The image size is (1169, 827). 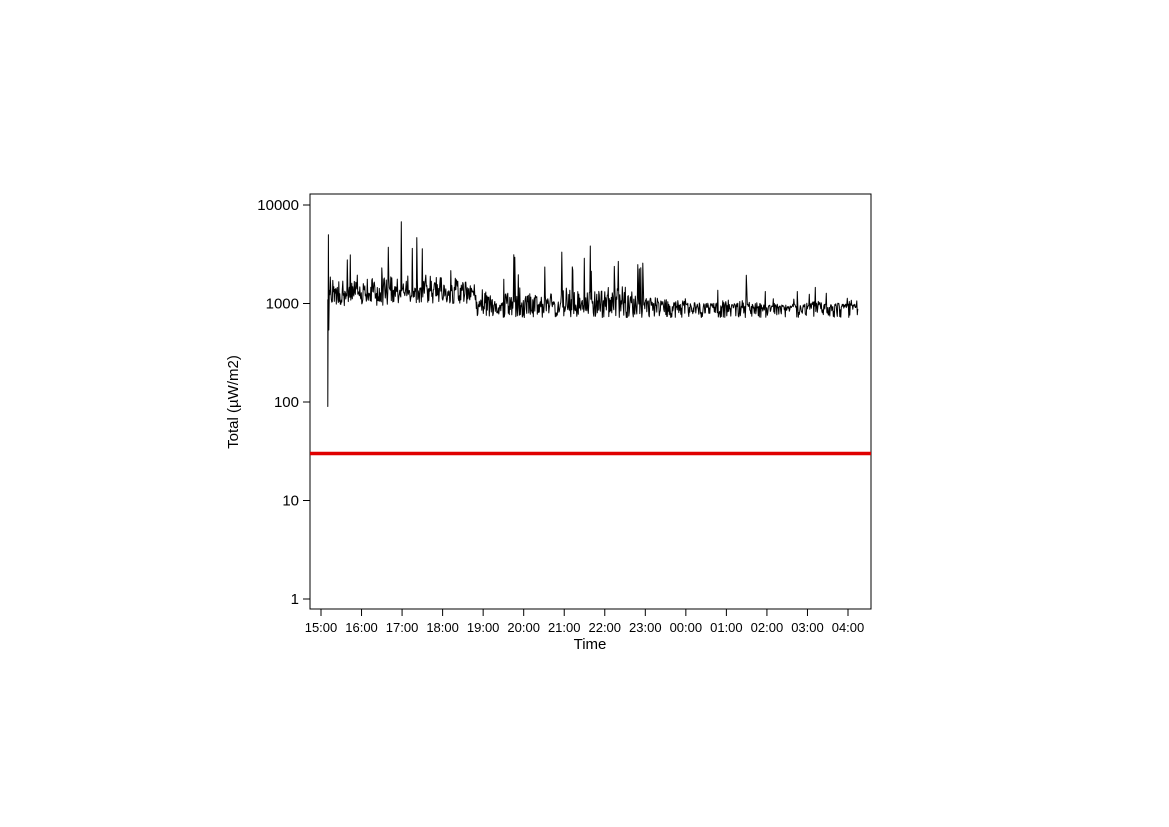 I want to click on x-tick-label: 23:00, so click(x=645, y=627).